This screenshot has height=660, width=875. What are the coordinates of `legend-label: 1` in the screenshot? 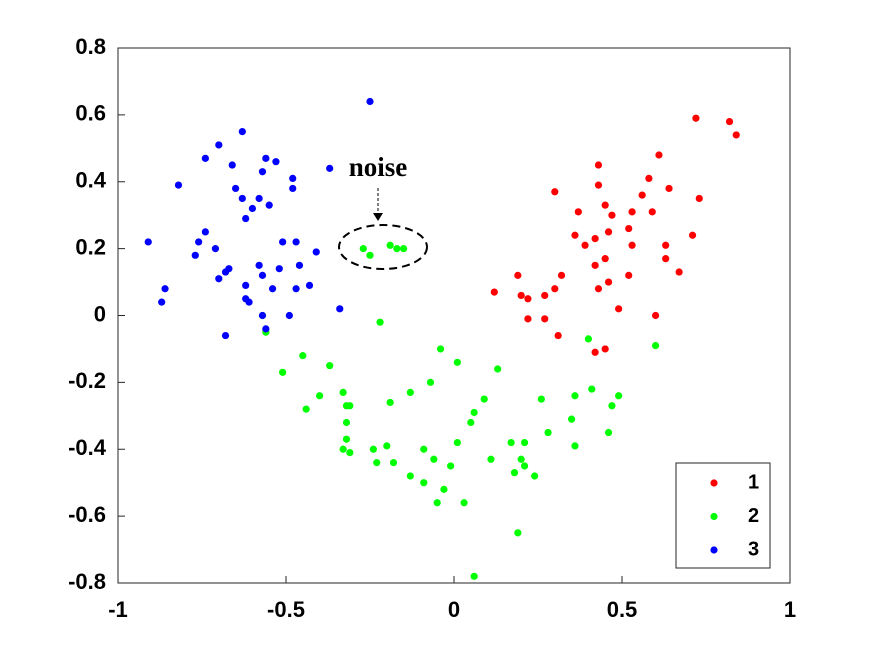 It's located at (753, 482).